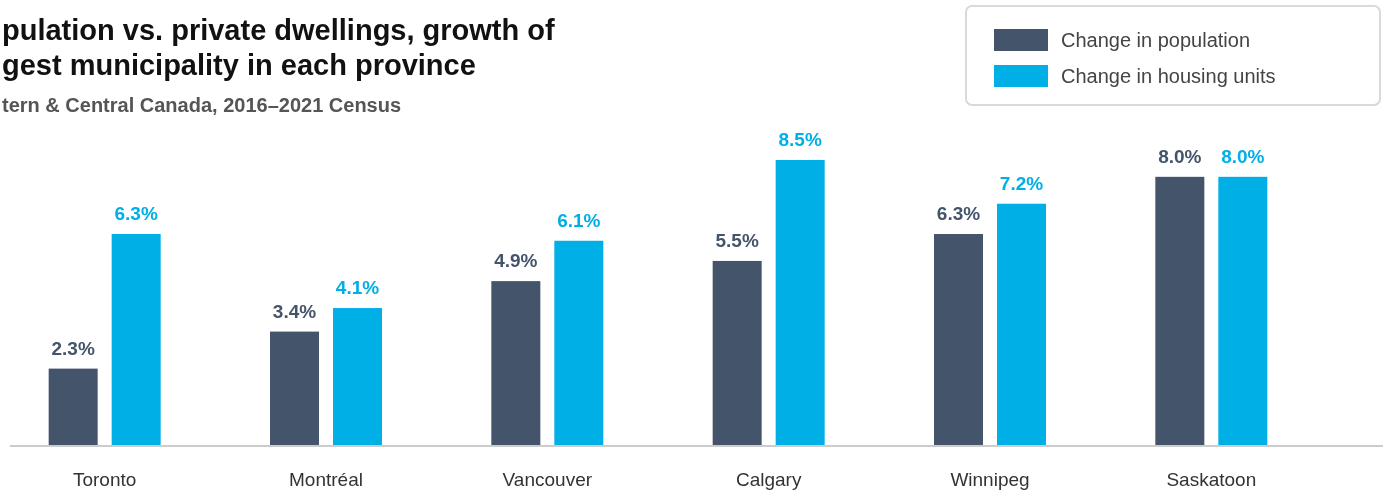 The height and width of the screenshot is (491, 1383). Describe the element at coordinates (990, 479) in the screenshot. I see `x-tick-label: Winnipeg` at that location.